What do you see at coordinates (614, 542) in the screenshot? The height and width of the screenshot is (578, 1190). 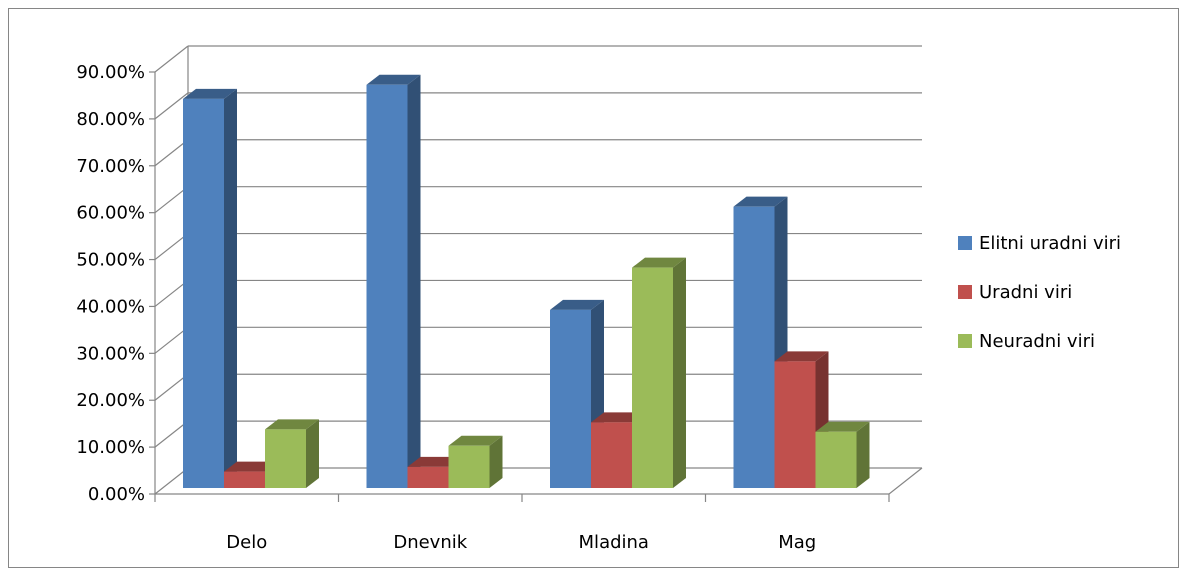 I see `x-tick-label: Mladina` at bounding box center [614, 542].